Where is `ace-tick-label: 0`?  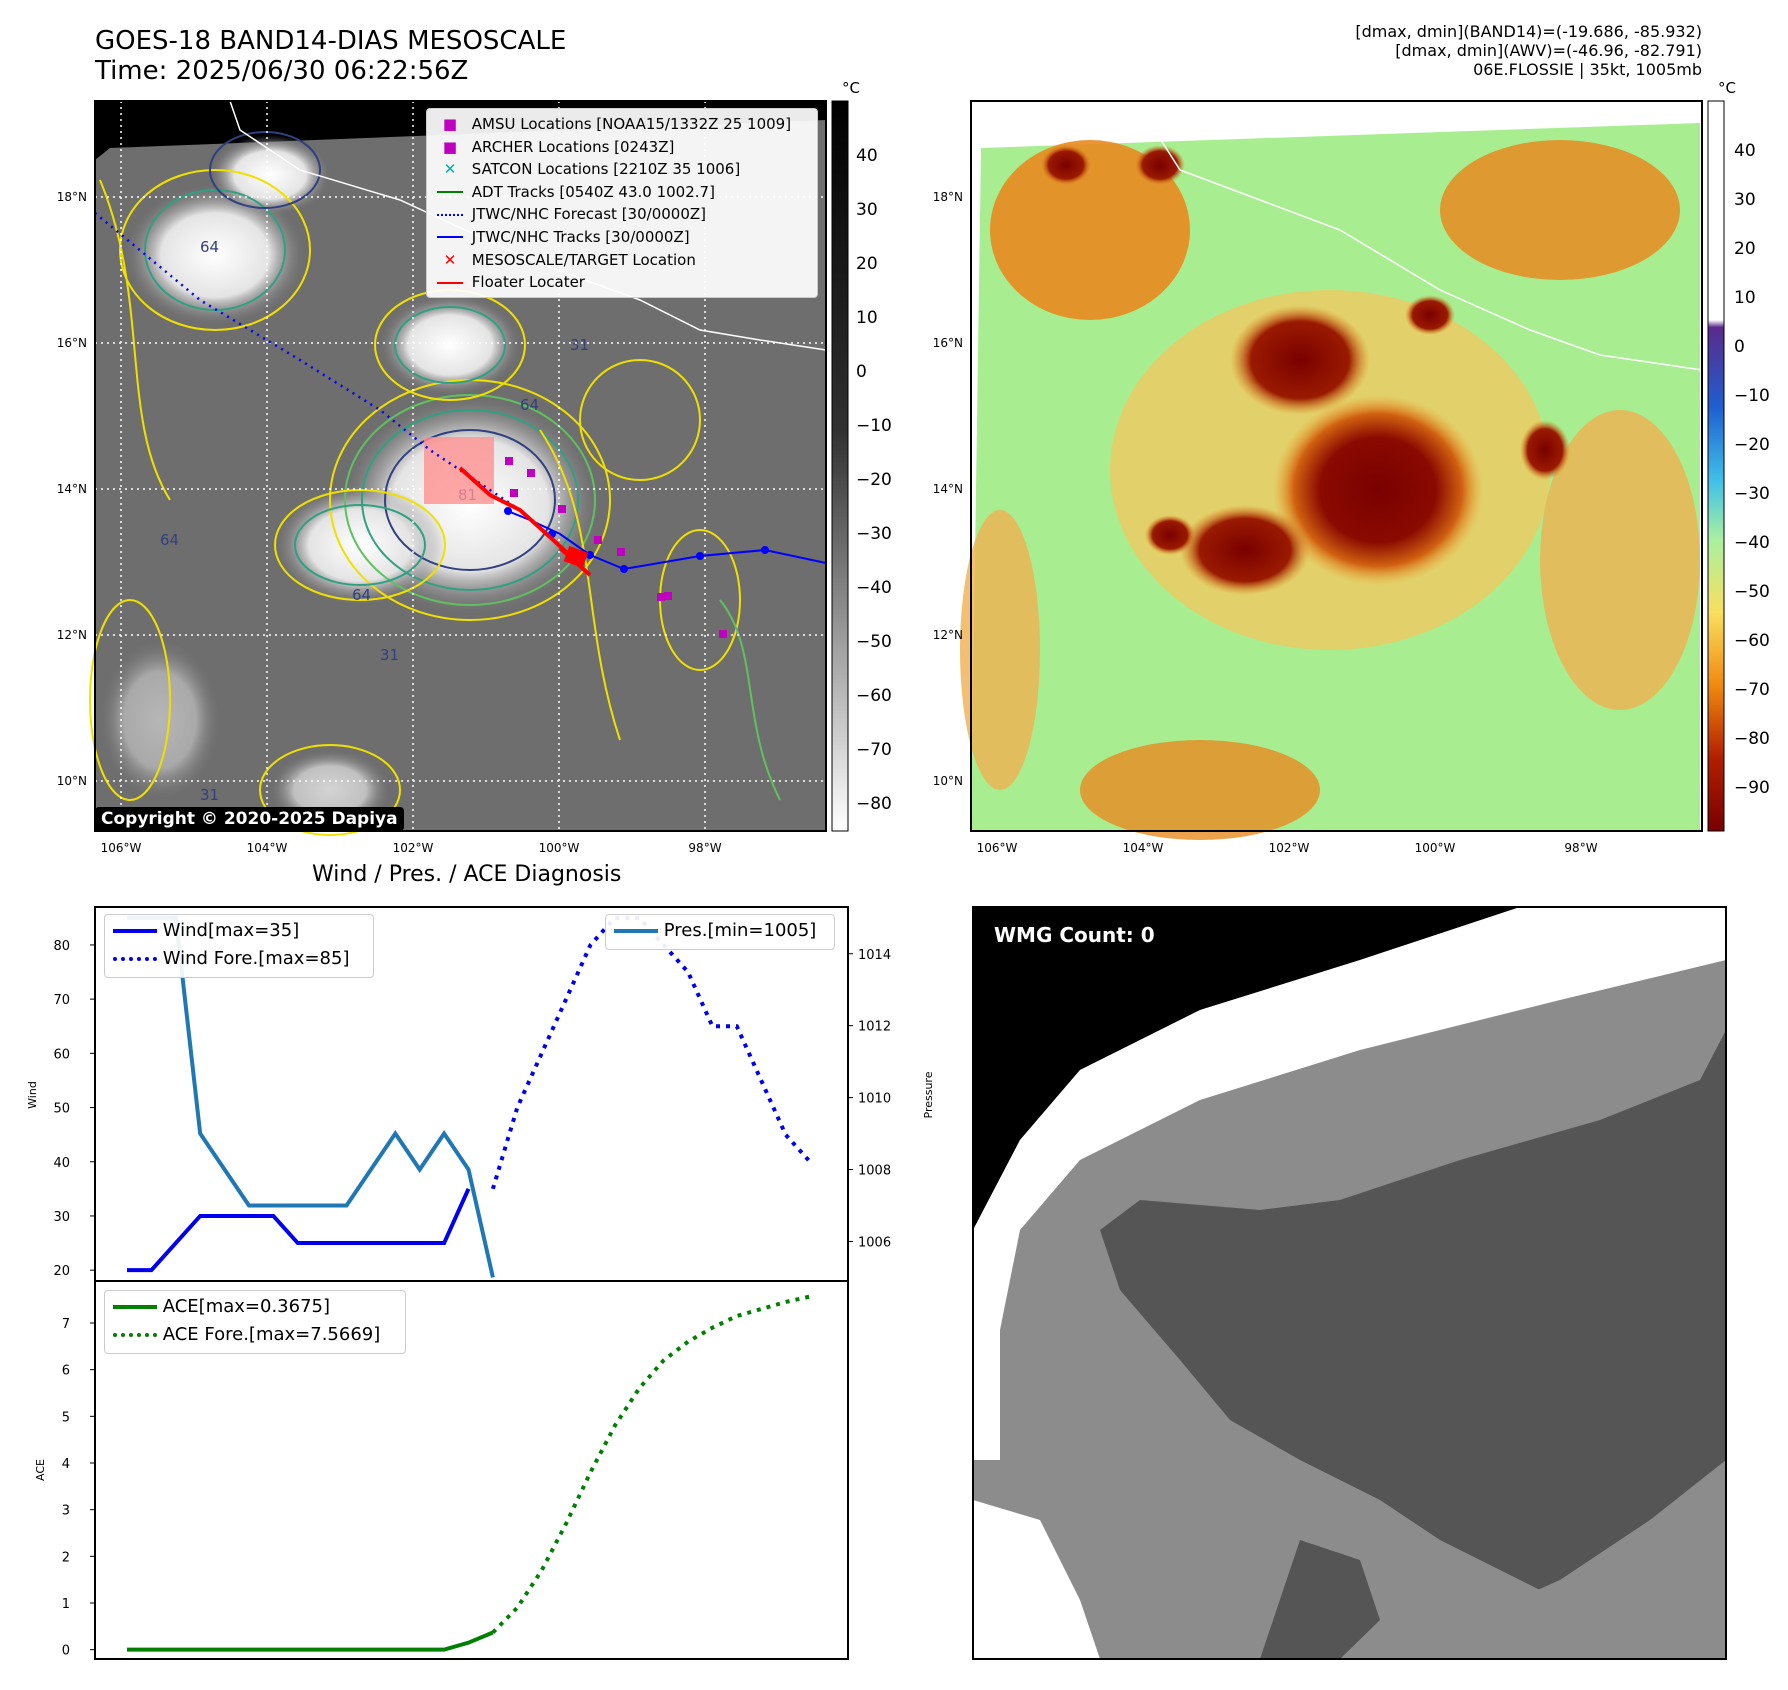 ace-tick-label: 0 is located at coordinates (66, 1651).